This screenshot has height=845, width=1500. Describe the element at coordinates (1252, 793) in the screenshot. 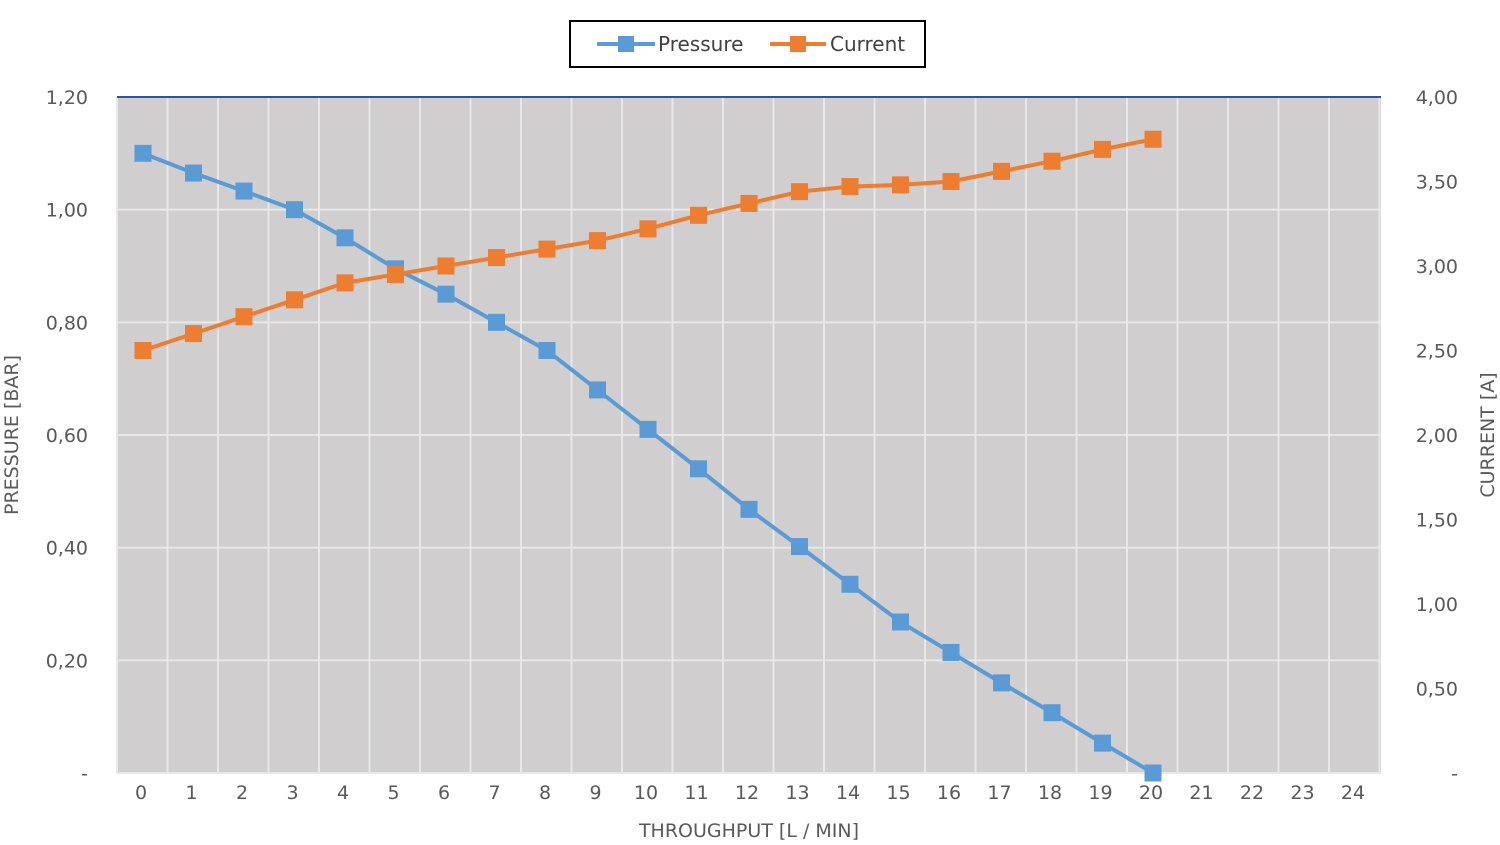

I see `x-tick-label: 22` at that location.